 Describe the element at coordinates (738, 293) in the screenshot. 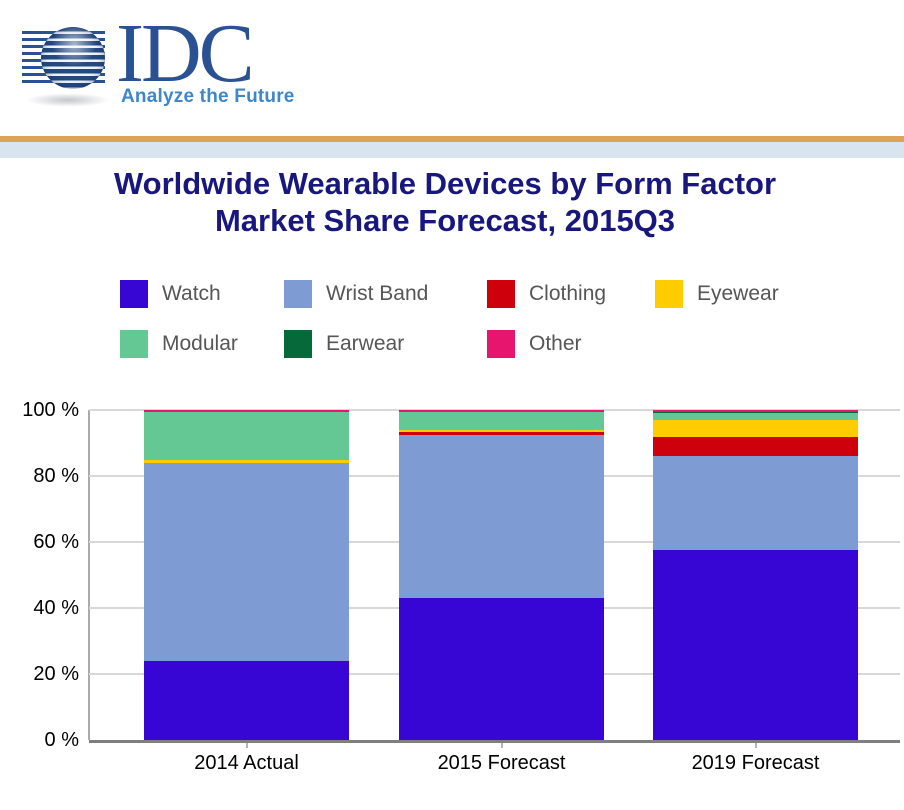

I see `legend-label-eyewear: Eyewear` at that location.